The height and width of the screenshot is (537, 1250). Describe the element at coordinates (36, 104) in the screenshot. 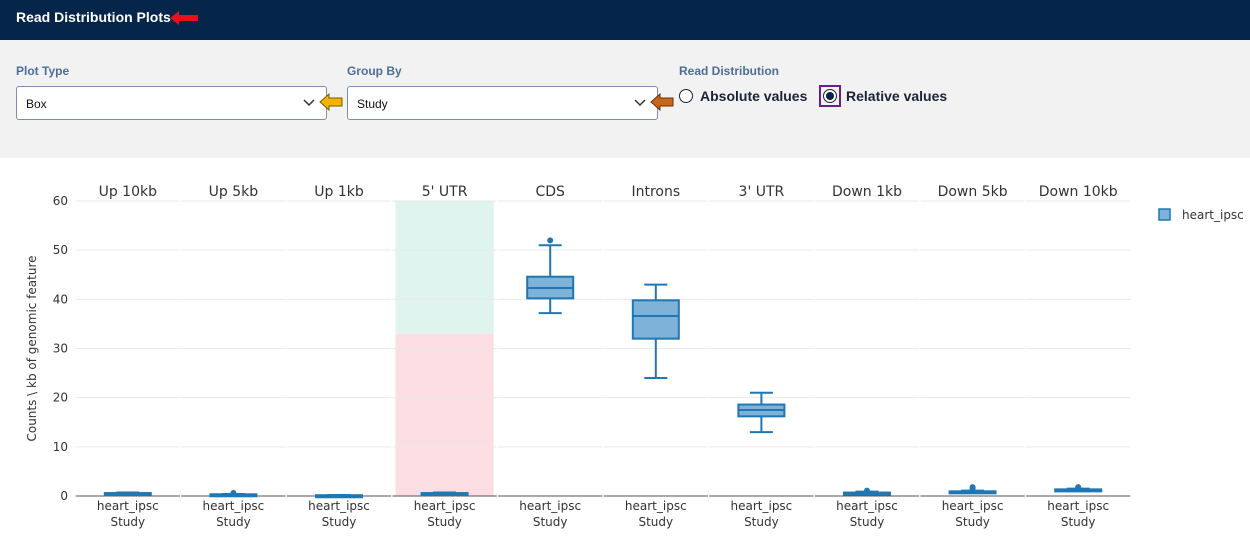

I see `plot-type-value: Box` at that location.